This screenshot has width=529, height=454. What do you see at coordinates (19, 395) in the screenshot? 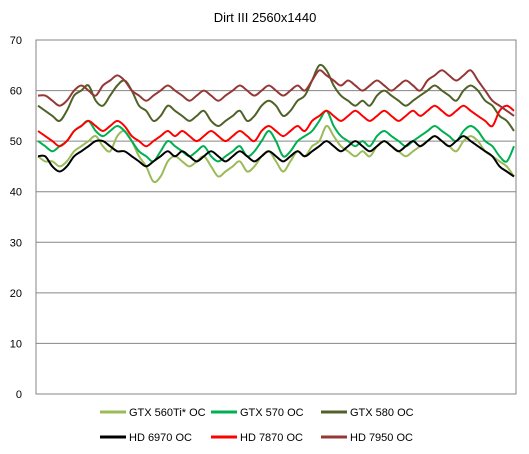
I see `y-tick-label: 0` at bounding box center [19, 395].